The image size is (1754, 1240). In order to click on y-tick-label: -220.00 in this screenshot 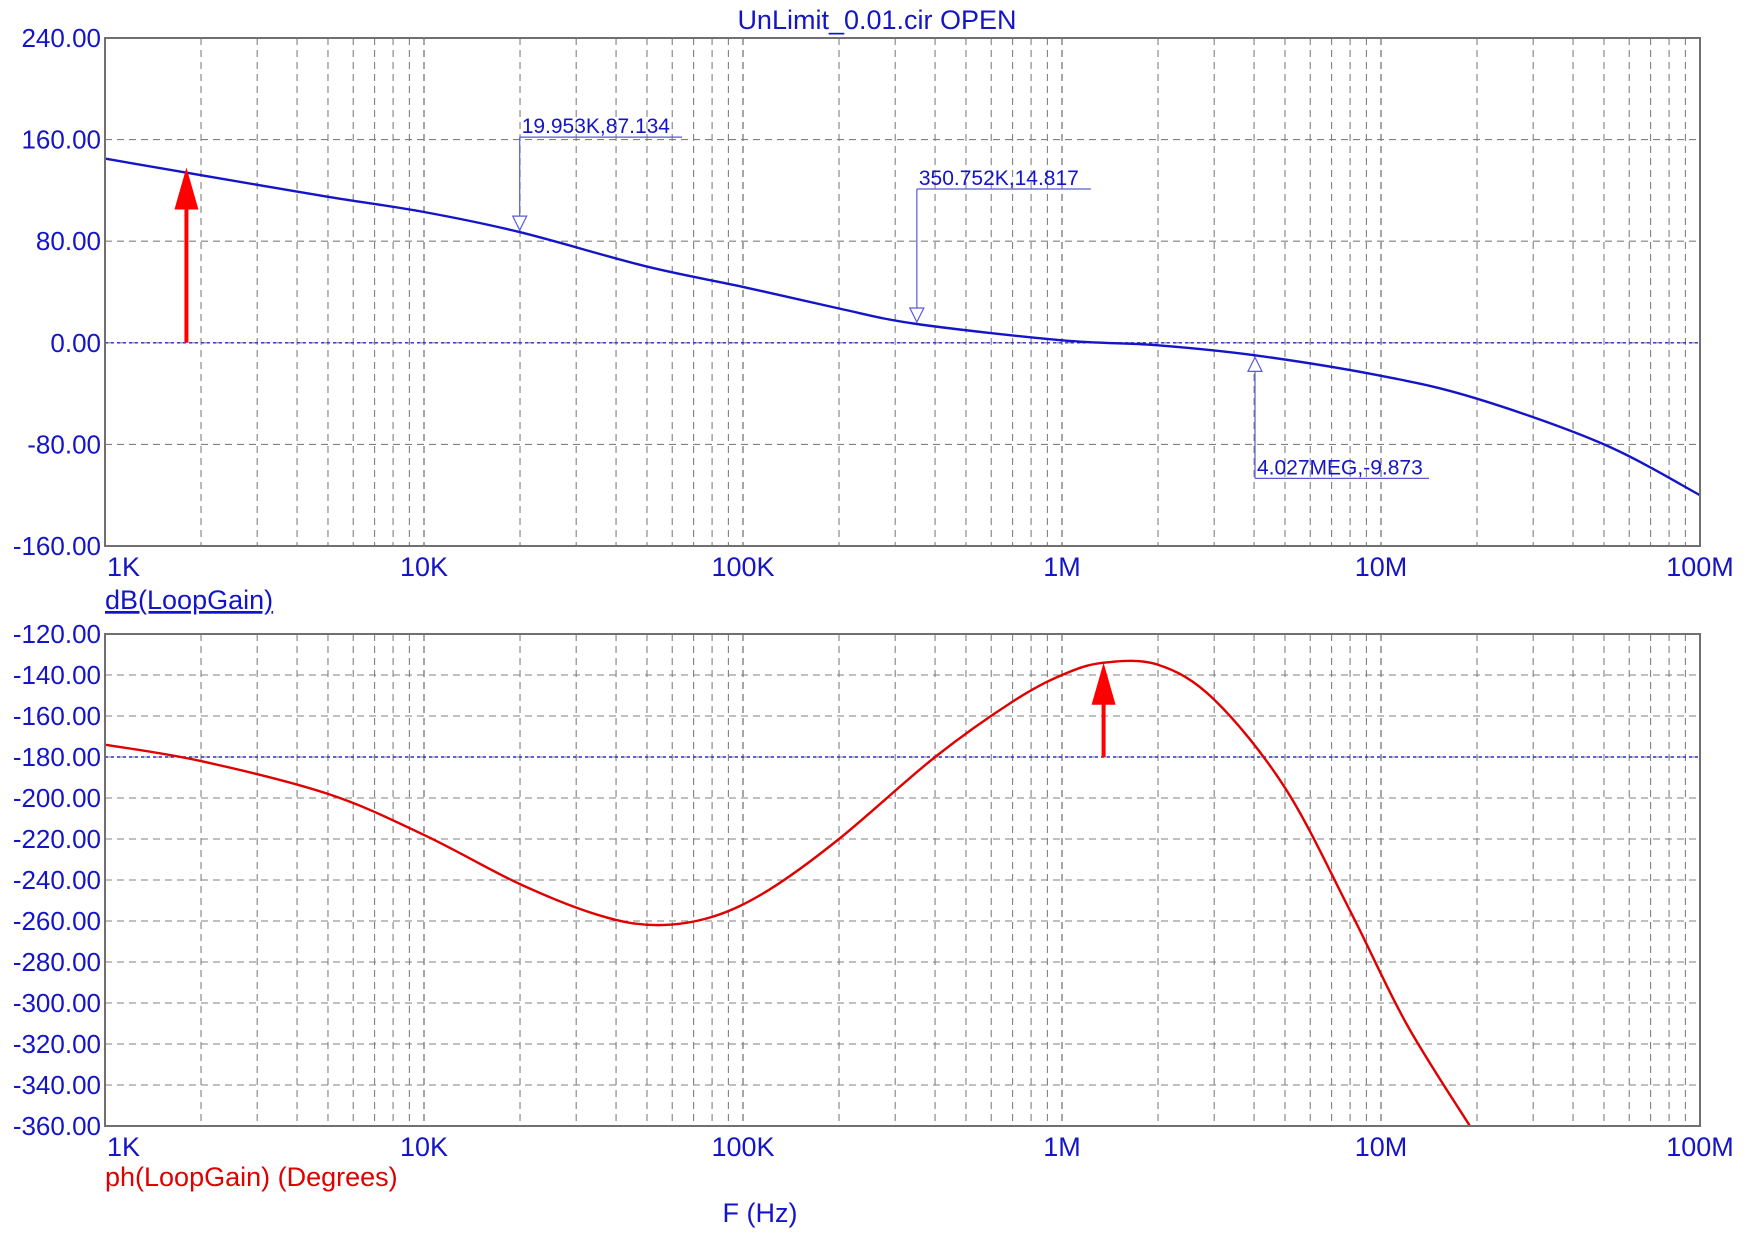, I will do `click(57, 839)`.